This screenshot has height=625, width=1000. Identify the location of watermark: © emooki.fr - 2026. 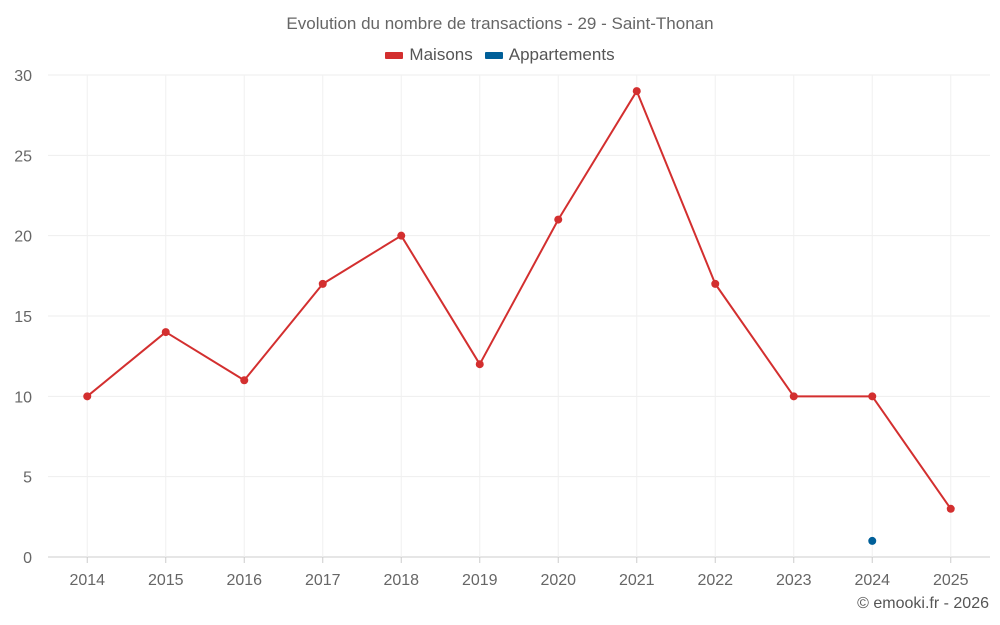
(923, 603).